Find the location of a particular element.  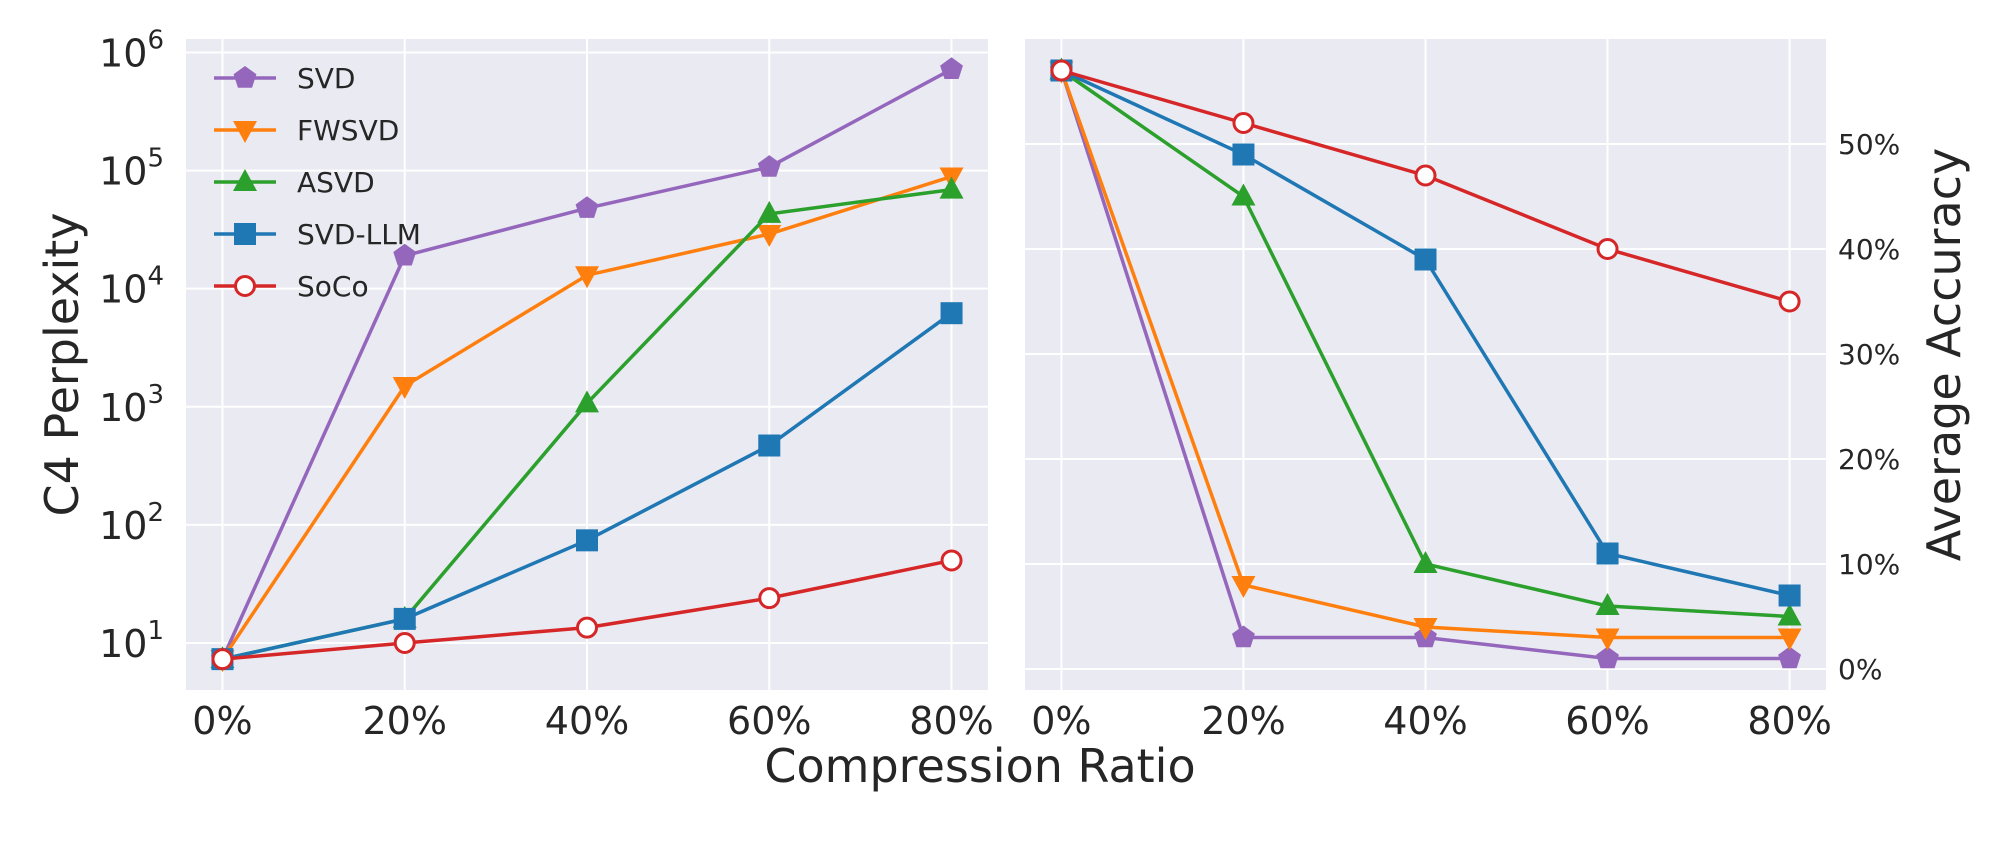

legend-label: SVD-LLM is located at coordinates (359, 234).